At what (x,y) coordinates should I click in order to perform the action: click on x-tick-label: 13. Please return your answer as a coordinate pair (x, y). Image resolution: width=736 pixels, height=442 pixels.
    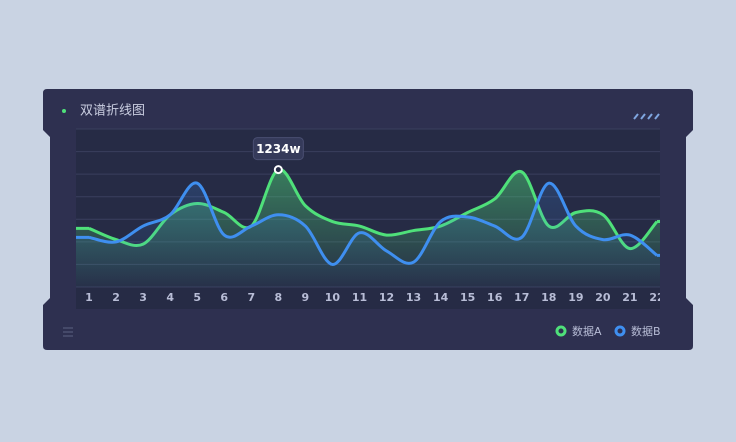
    Looking at the image, I should click on (413, 297).